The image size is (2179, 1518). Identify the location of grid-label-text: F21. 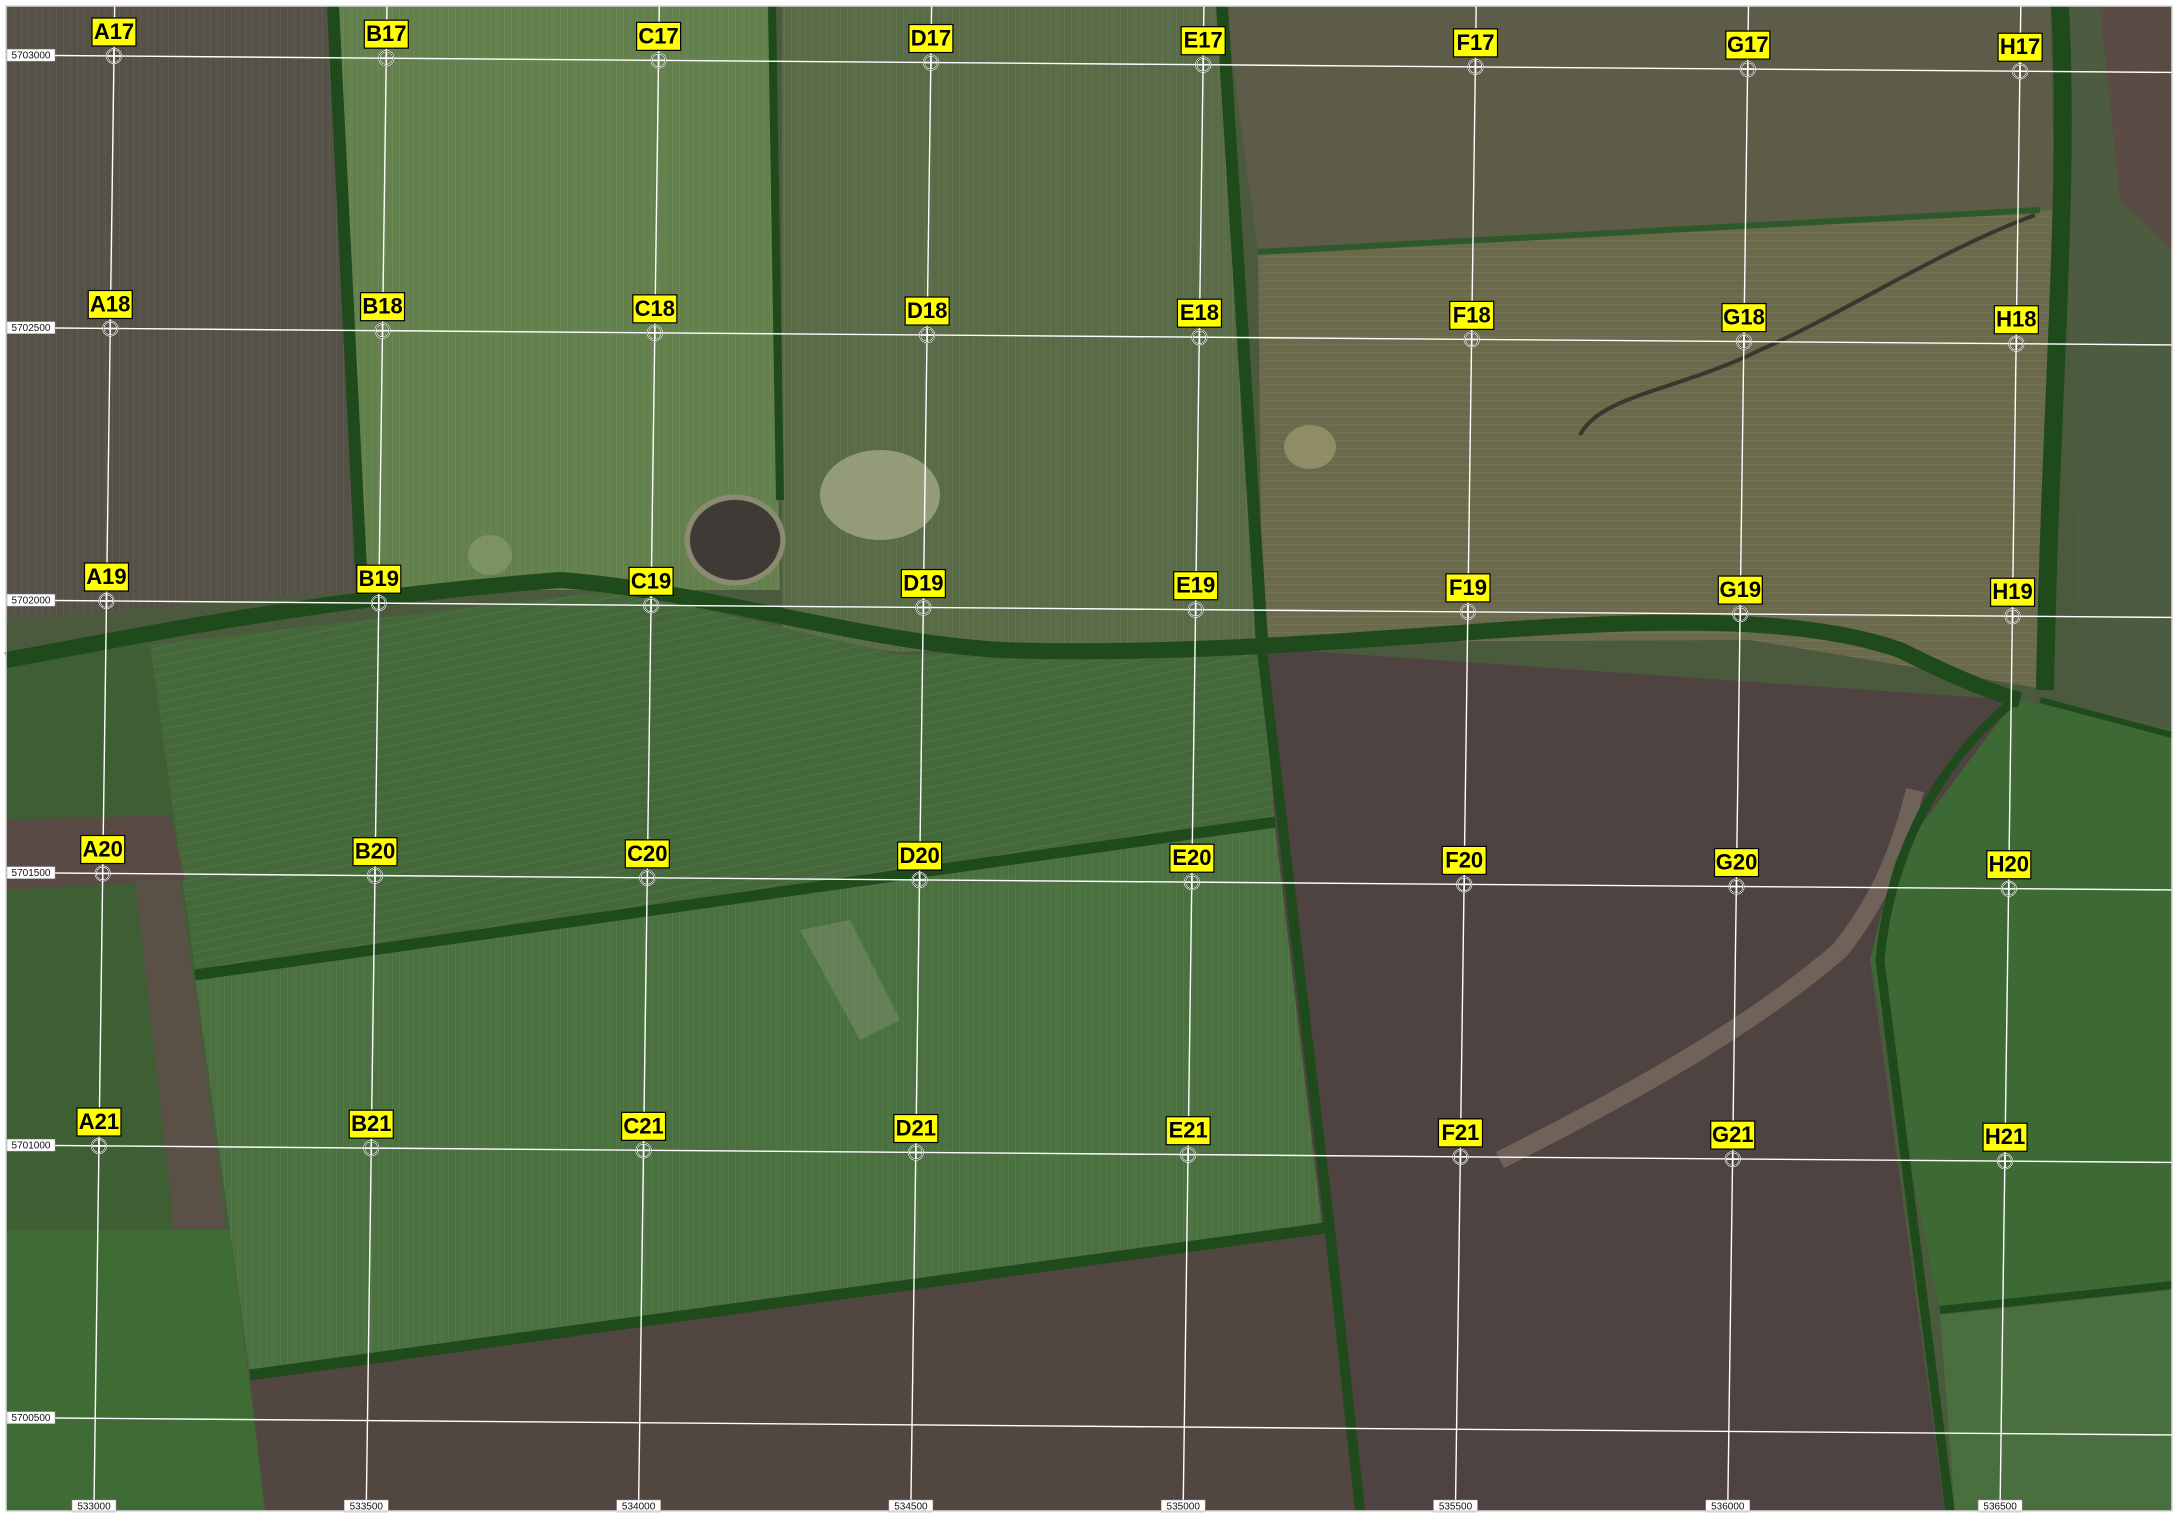
(1460, 1132).